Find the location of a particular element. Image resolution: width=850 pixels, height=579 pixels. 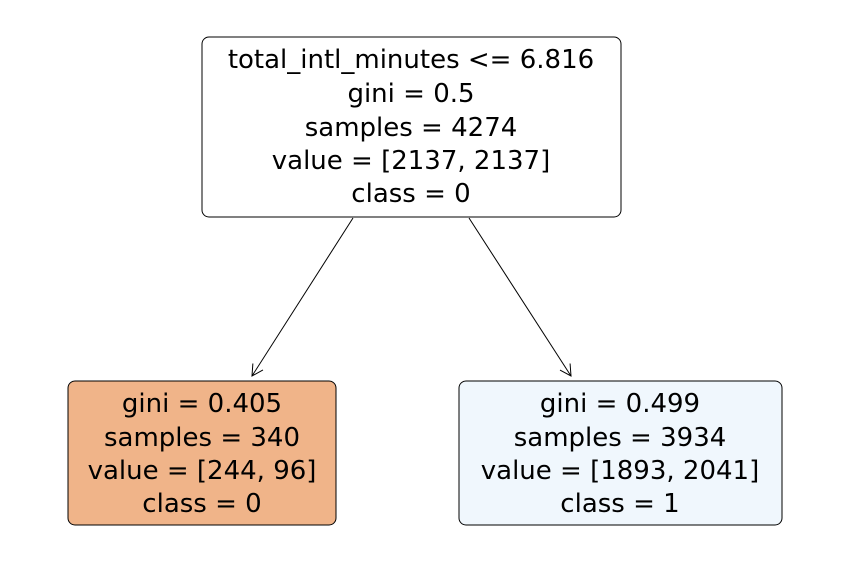

right-leaf-box is located at coordinates (620, 453).